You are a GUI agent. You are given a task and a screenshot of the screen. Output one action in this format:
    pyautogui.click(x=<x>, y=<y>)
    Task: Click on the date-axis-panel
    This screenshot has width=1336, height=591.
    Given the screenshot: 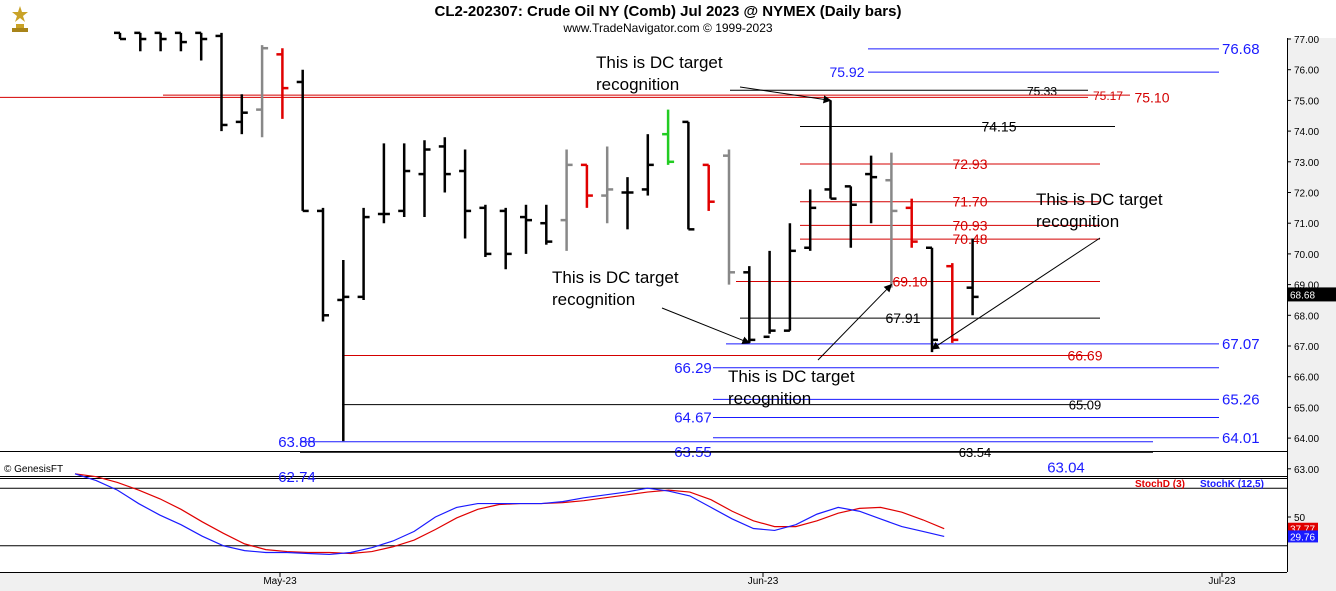 What is the action you would take?
    pyautogui.click(x=643, y=581)
    